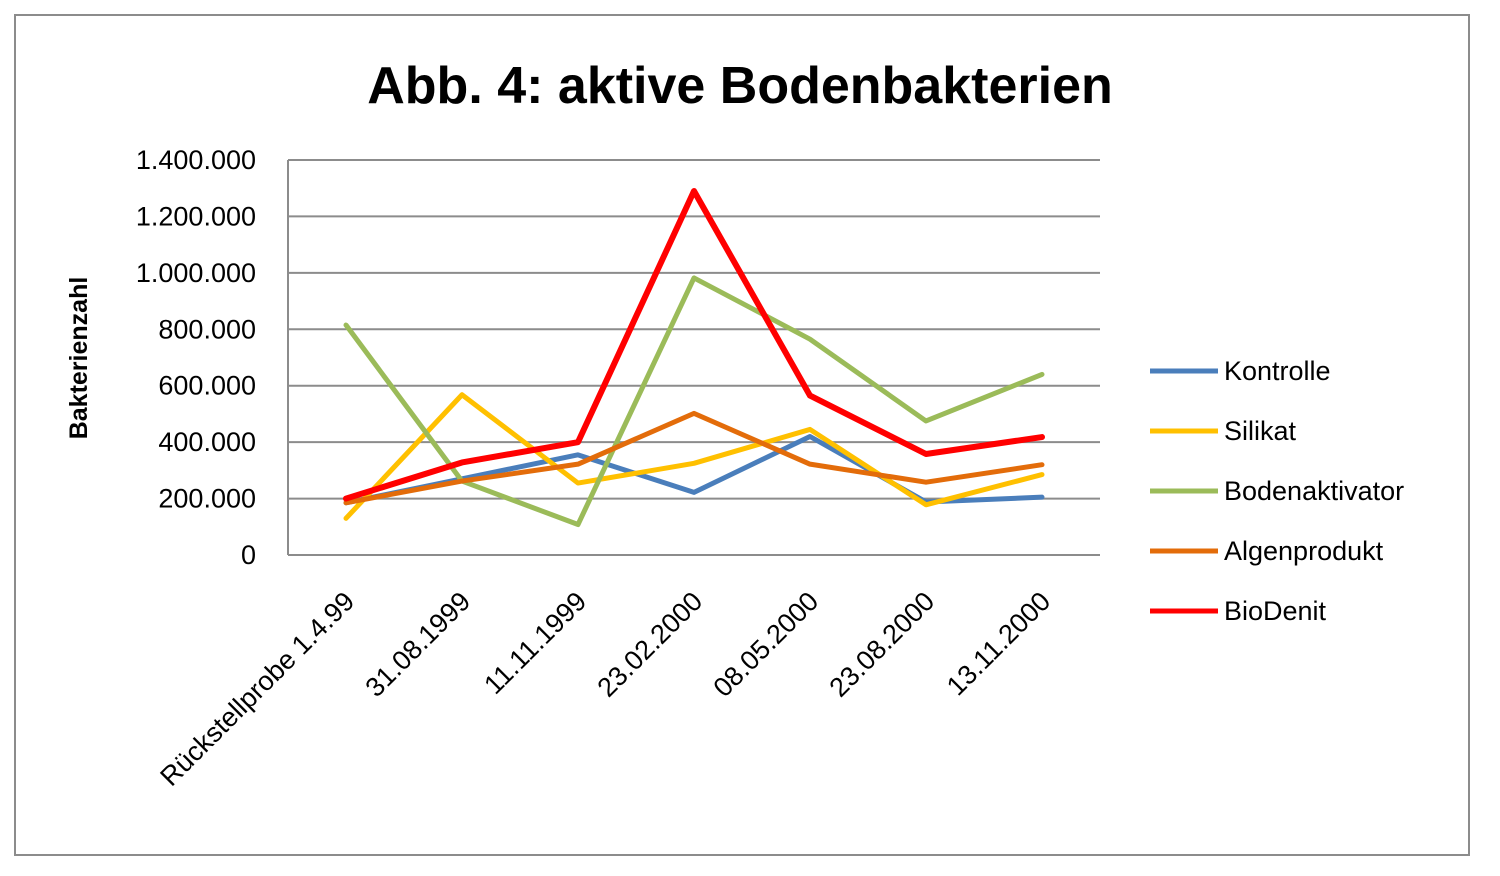 The height and width of the screenshot is (876, 1500). I want to click on y-tick-label: 400.000, so click(207, 442).